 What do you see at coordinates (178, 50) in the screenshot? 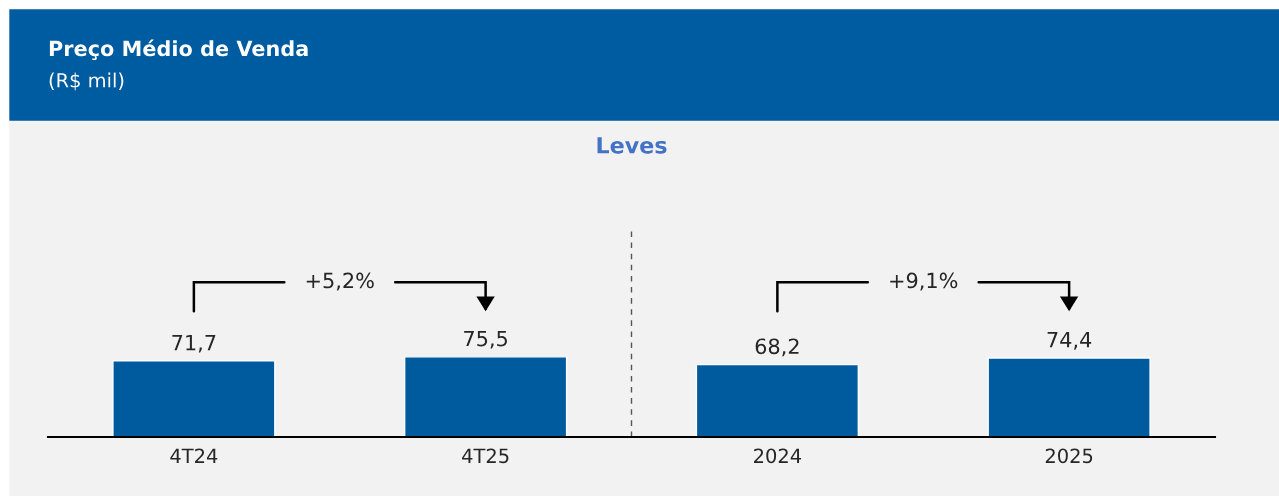
I see `chart-title: Preço Médio de Venda` at bounding box center [178, 50].